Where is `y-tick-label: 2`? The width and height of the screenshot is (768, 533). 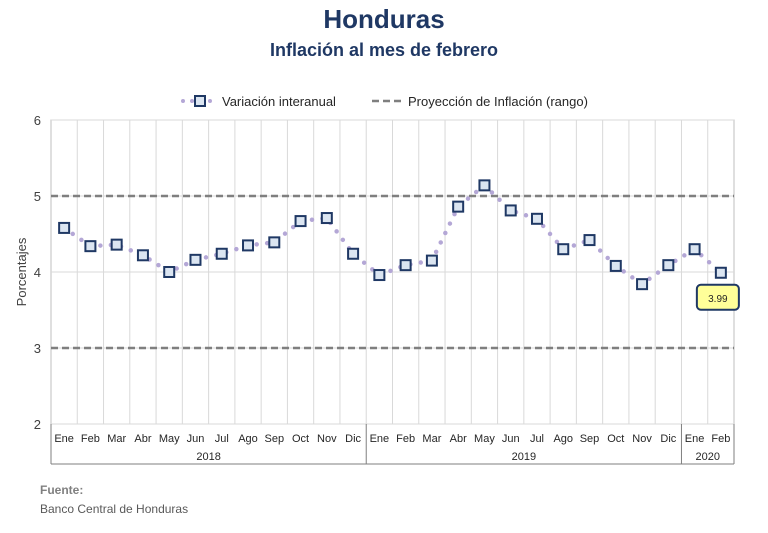
y-tick-label: 2 is located at coordinates (37, 424).